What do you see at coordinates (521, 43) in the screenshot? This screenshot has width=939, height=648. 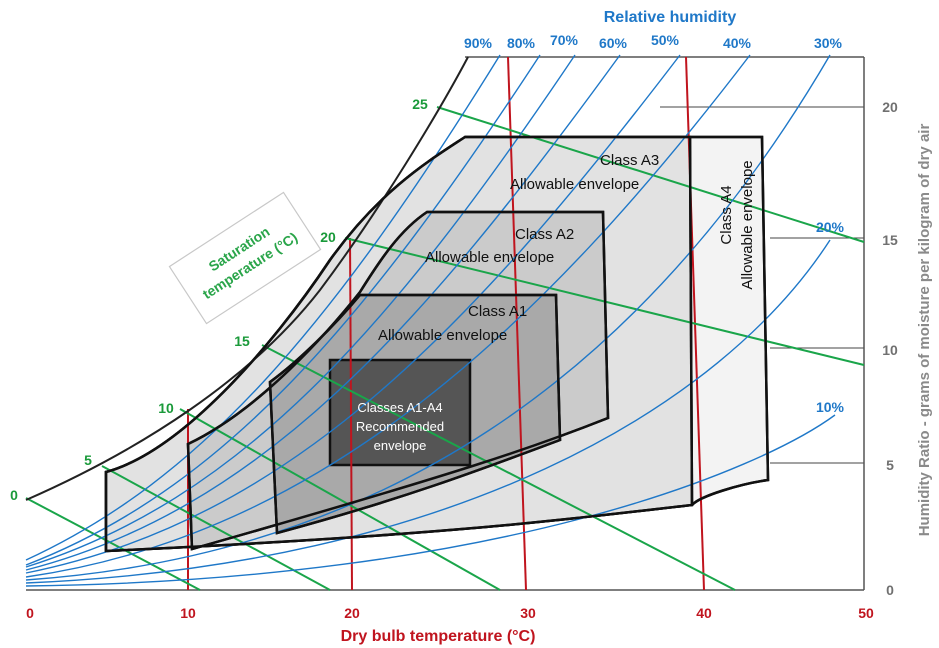 I see `rh-label: 80%` at bounding box center [521, 43].